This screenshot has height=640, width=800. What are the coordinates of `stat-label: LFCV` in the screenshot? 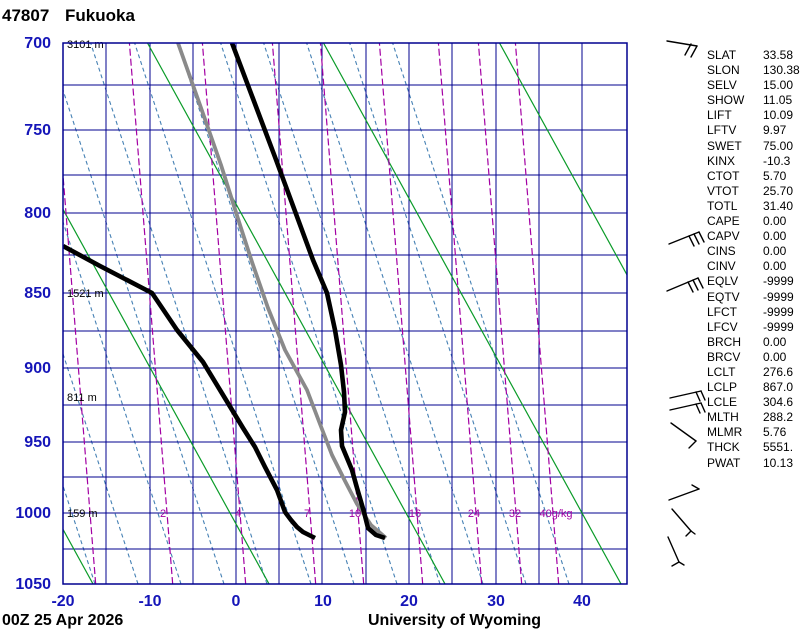 It's located at (722, 326).